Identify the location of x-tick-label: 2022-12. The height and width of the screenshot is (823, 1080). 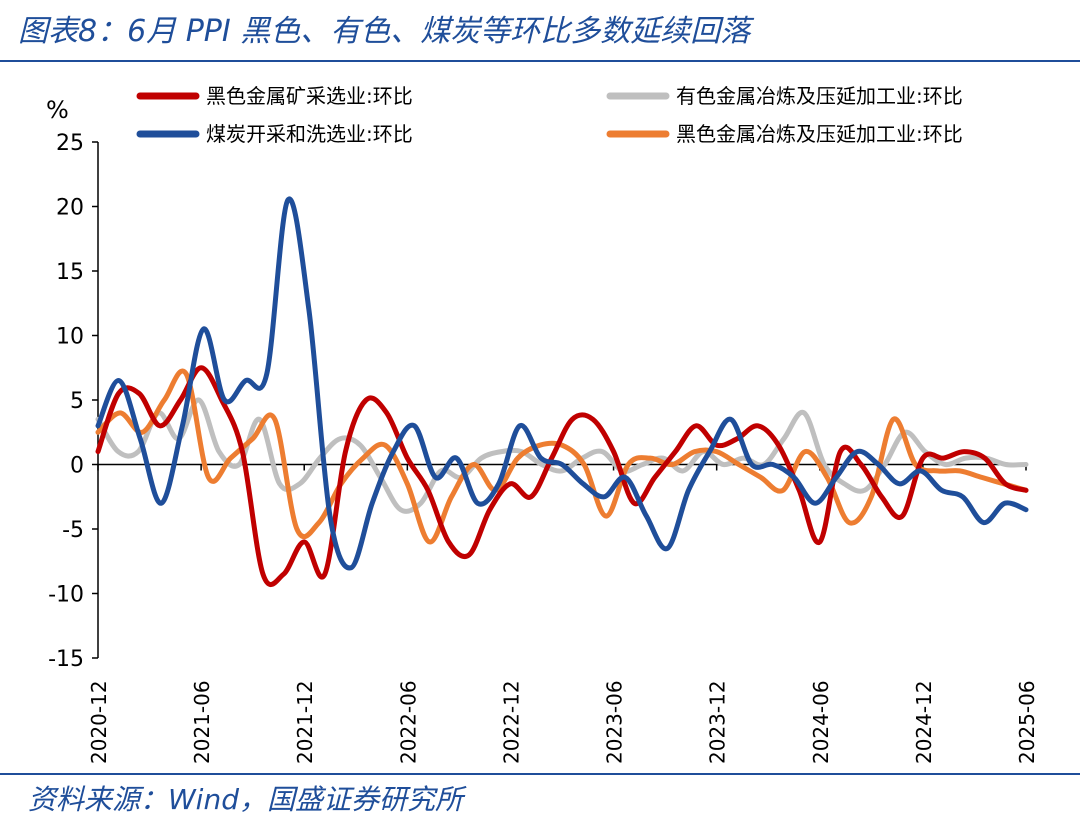
(511, 722).